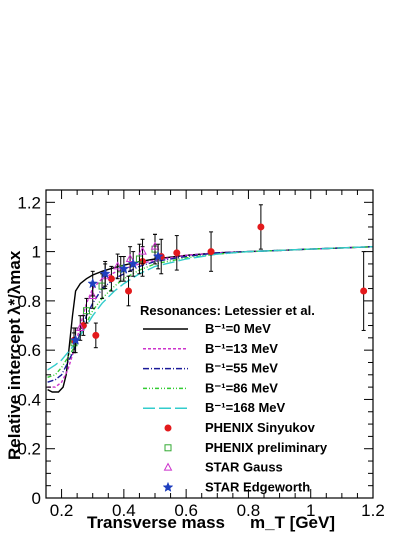 This screenshot has width=415, height=537. What do you see at coordinates (186, 510) in the screenshot?
I see `x-tick-label: 0.6` at bounding box center [186, 510].